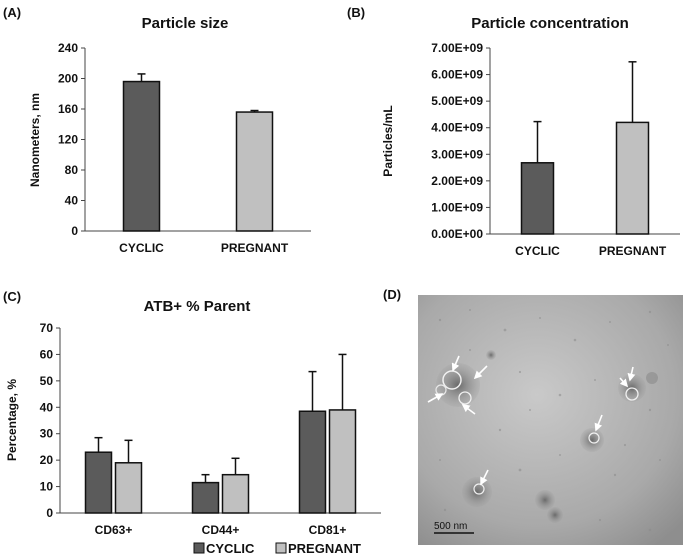 Image resolution: width=685 pixels, height=558 pixels. I want to click on x-tick-label: CD44+, so click(221, 530).